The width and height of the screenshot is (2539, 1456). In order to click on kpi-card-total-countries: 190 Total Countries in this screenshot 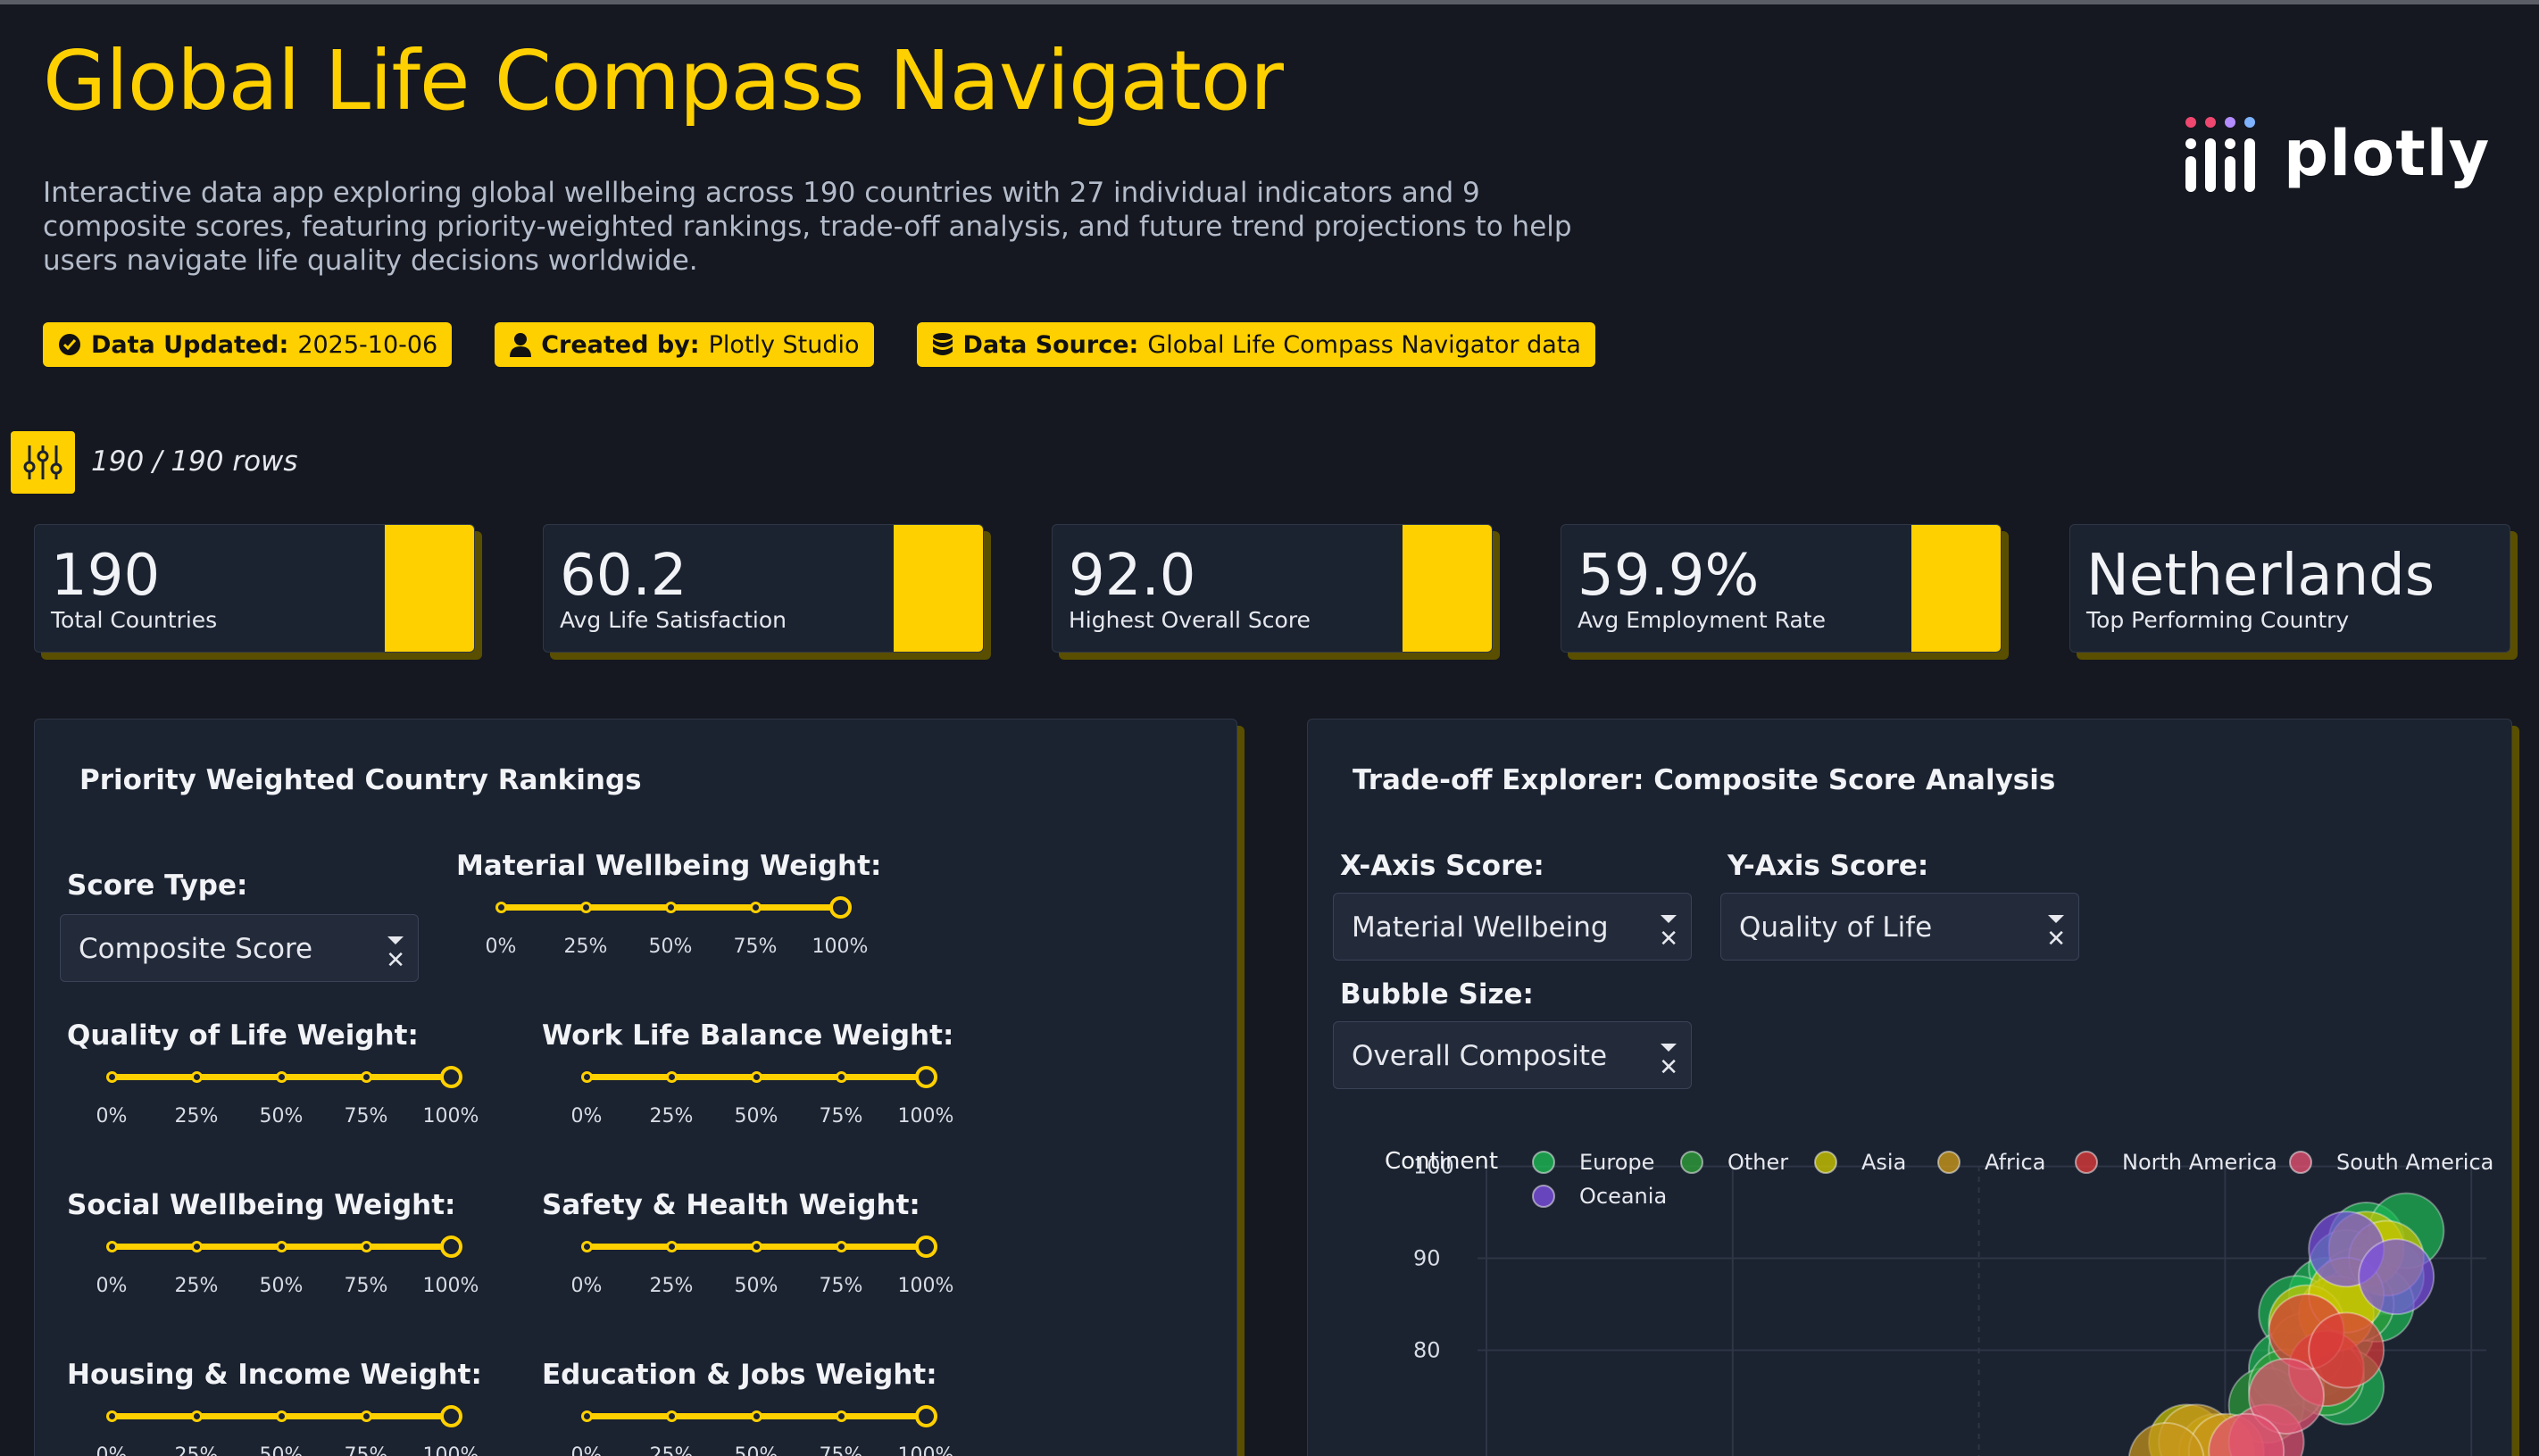, I will do `click(254, 588)`.